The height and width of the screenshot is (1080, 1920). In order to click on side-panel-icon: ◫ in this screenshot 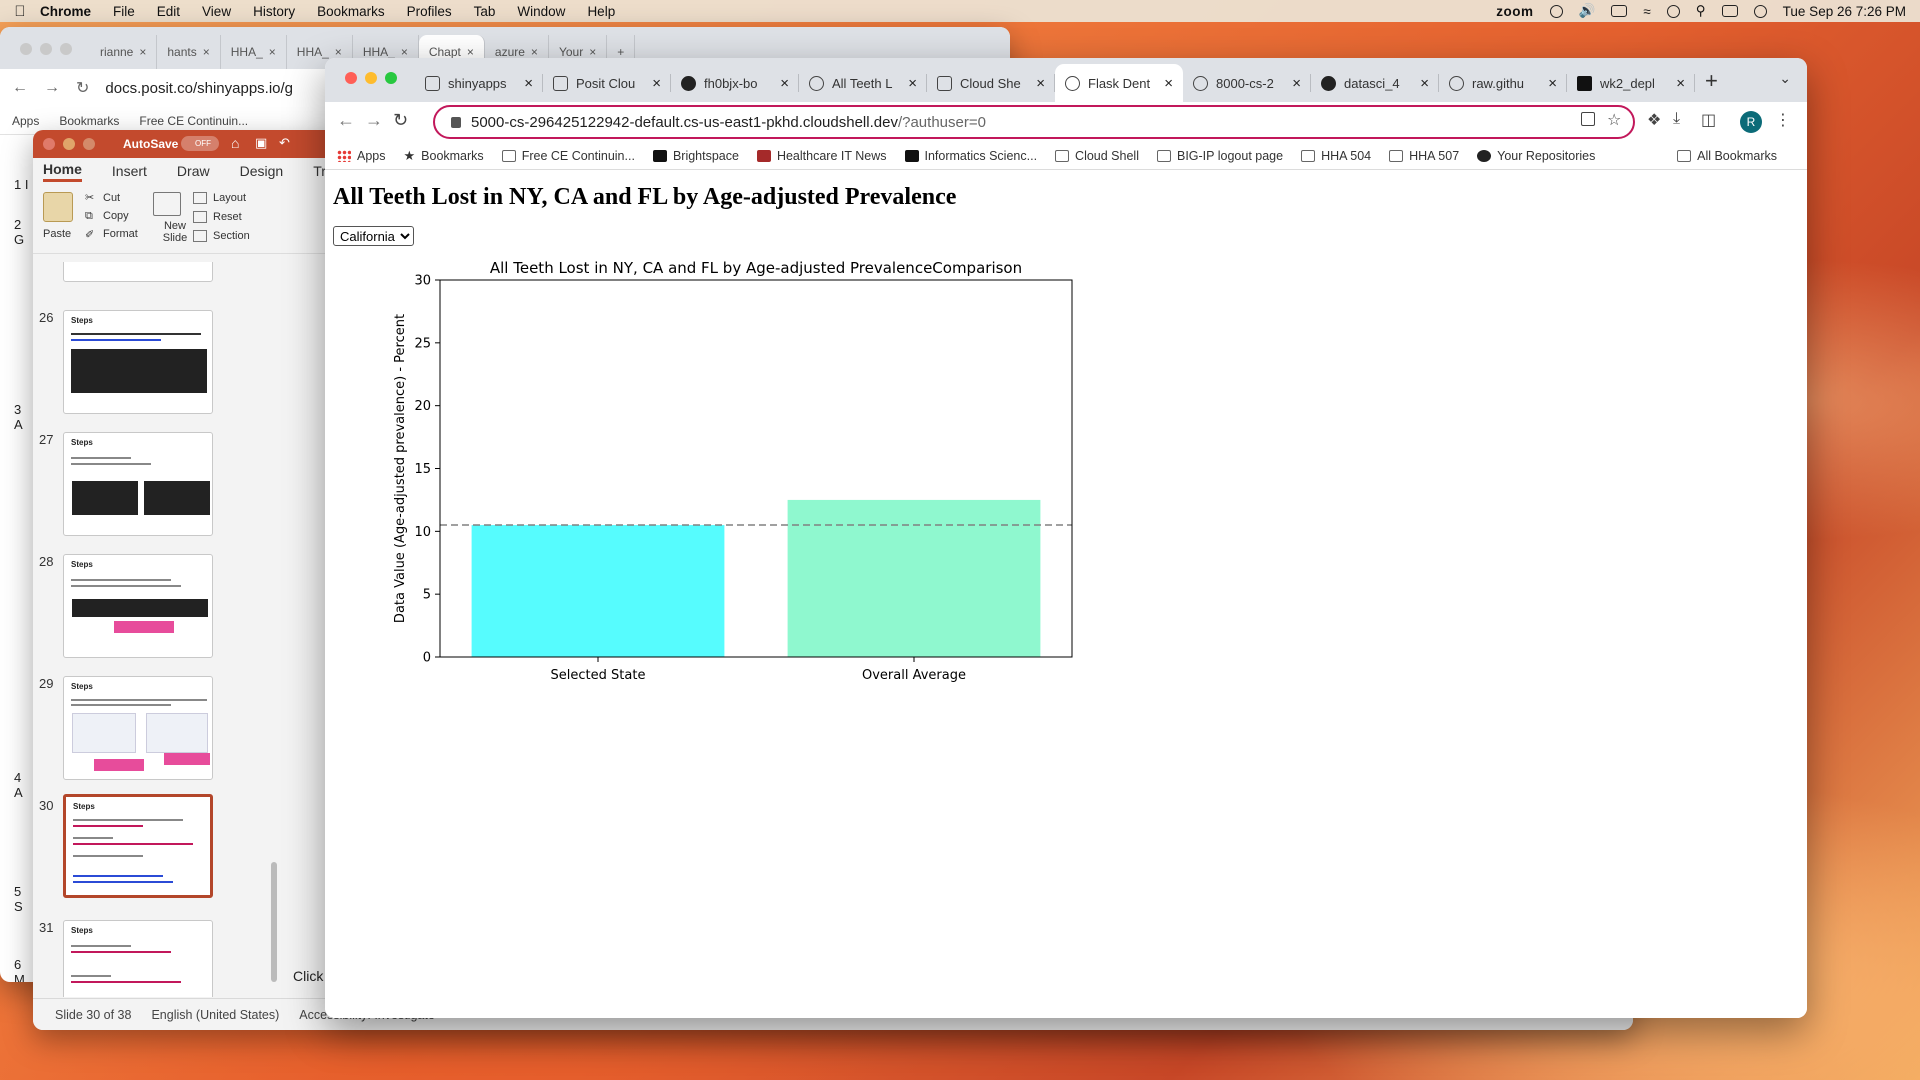, I will do `click(1709, 120)`.